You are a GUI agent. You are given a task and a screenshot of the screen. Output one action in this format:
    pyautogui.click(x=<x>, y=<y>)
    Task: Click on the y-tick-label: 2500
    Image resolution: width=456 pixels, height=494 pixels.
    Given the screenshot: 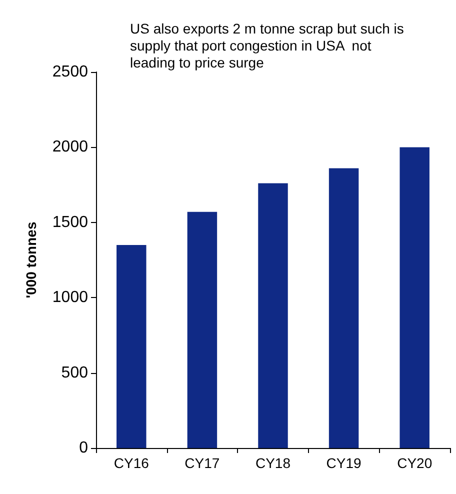 What is the action you would take?
    pyautogui.click(x=70, y=72)
    